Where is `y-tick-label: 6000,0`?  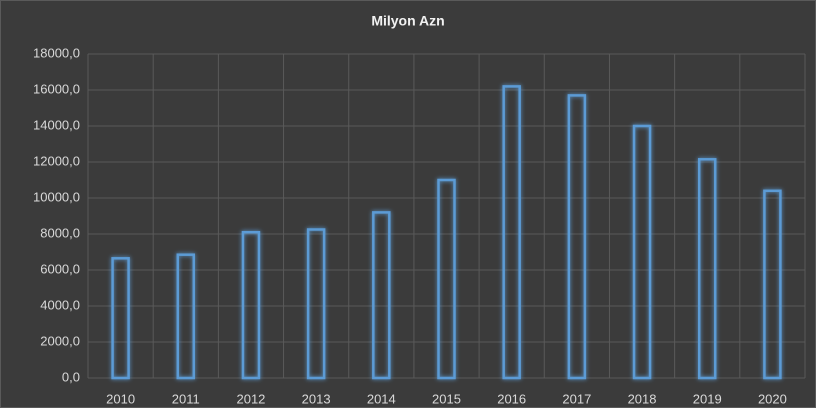
y-tick-label: 6000,0 is located at coordinates (60, 268).